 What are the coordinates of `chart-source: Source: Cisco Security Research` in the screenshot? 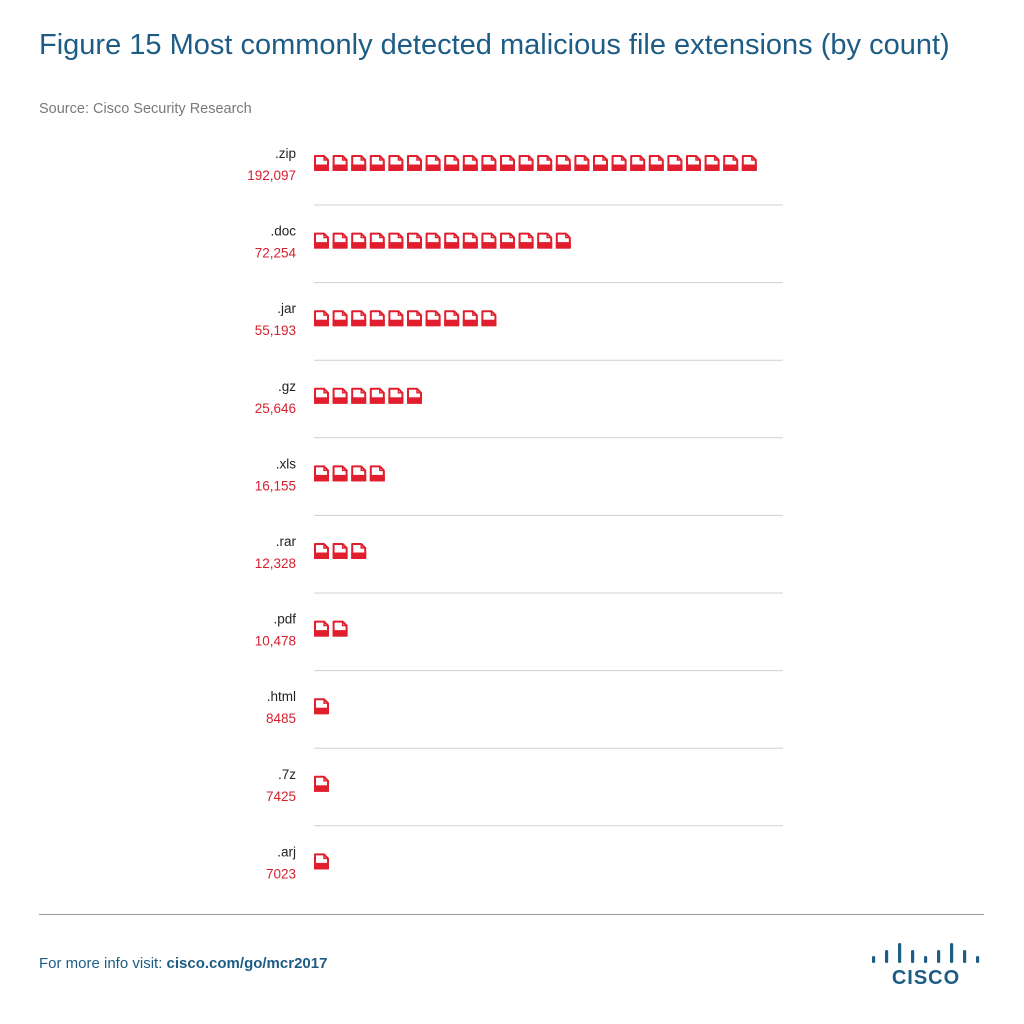 It's located at (145, 109).